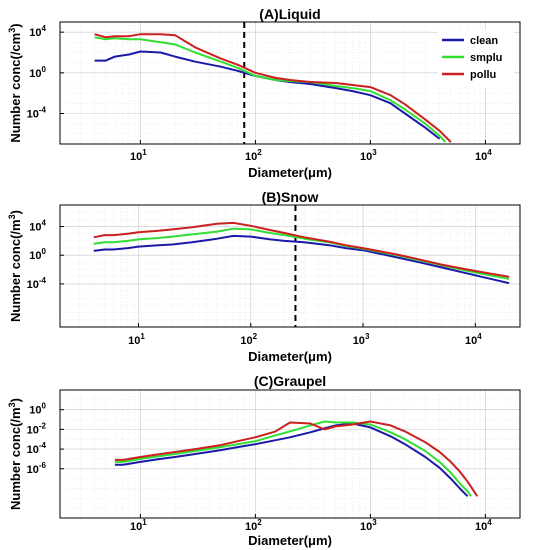 This screenshot has width=540, height=550. Describe the element at coordinates (484, 41) in the screenshot. I see `legend-entry-clean: clean` at that location.